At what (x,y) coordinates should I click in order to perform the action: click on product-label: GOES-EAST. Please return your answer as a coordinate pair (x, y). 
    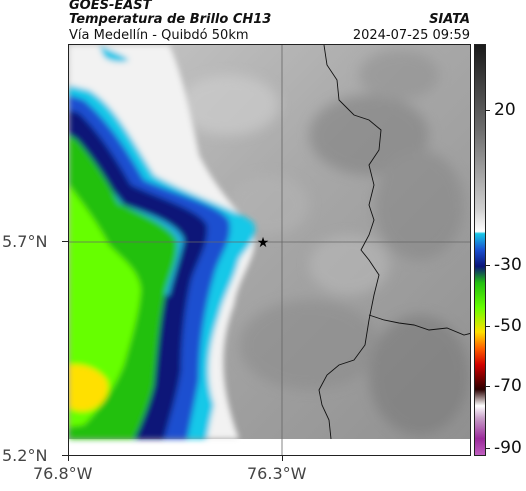
    Looking at the image, I should click on (110, 6).